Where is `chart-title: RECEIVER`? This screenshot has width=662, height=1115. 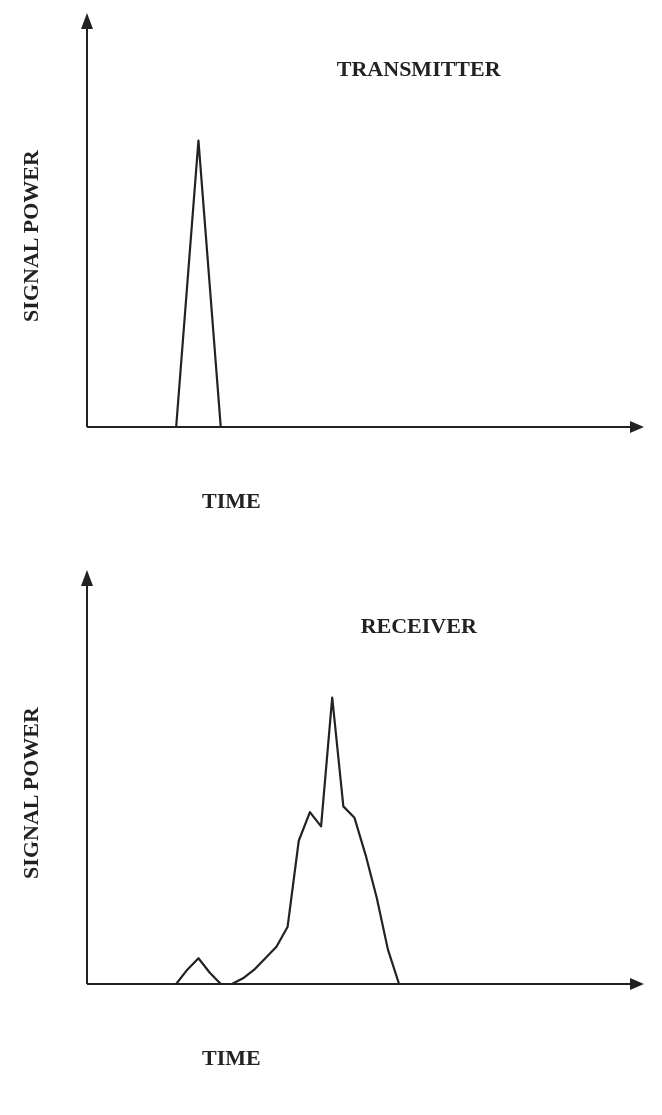
chart-title: RECEIVER is located at coordinates (419, 625).